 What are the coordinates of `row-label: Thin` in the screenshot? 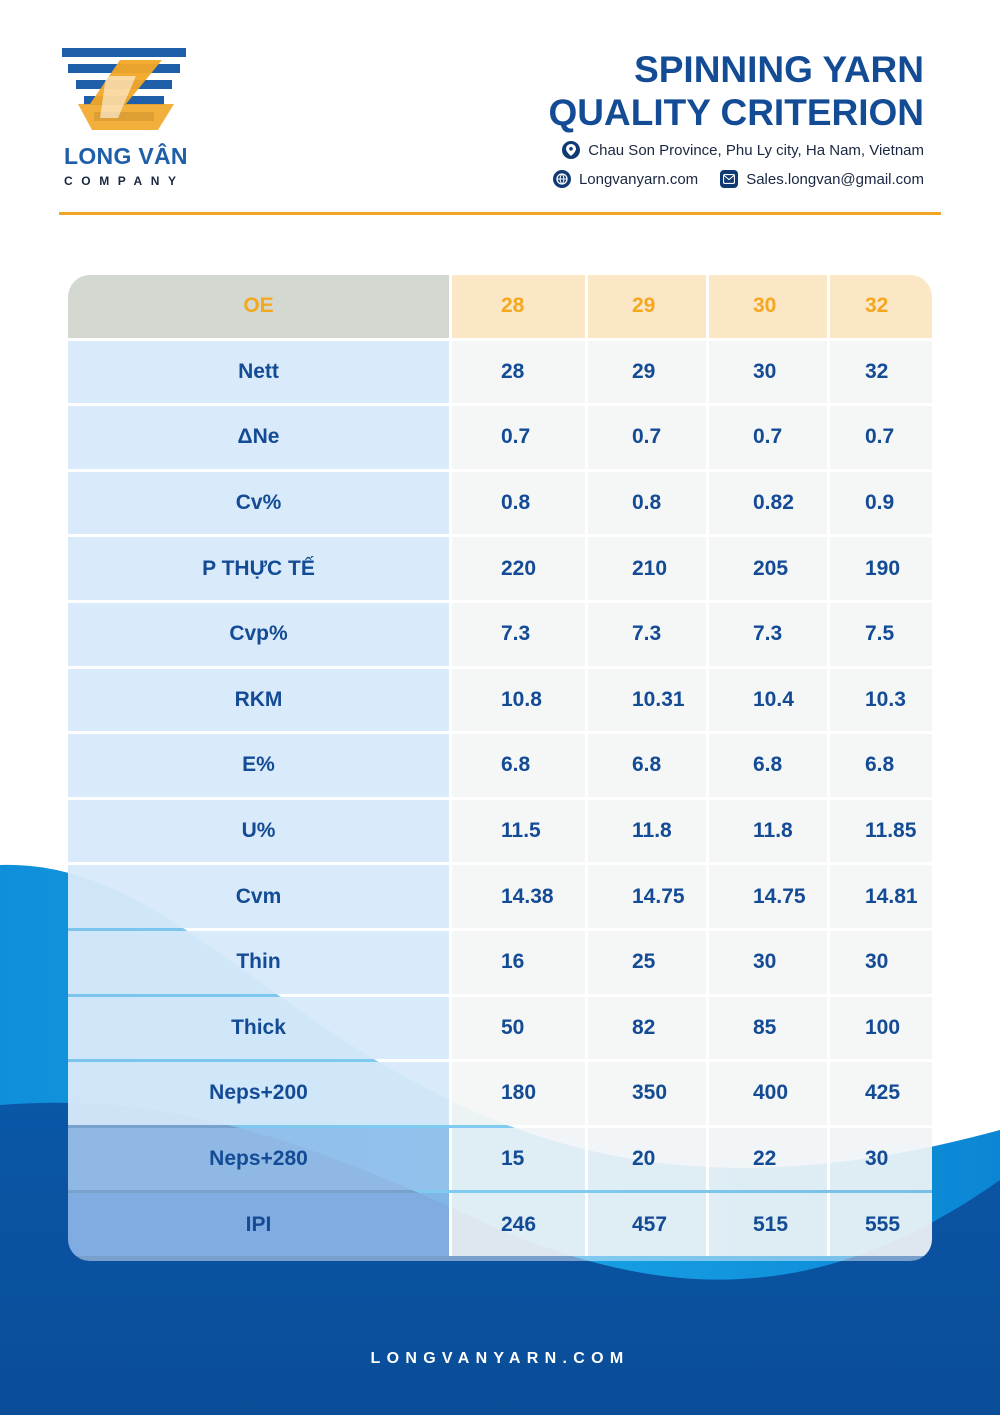 It's located at (258, 962).